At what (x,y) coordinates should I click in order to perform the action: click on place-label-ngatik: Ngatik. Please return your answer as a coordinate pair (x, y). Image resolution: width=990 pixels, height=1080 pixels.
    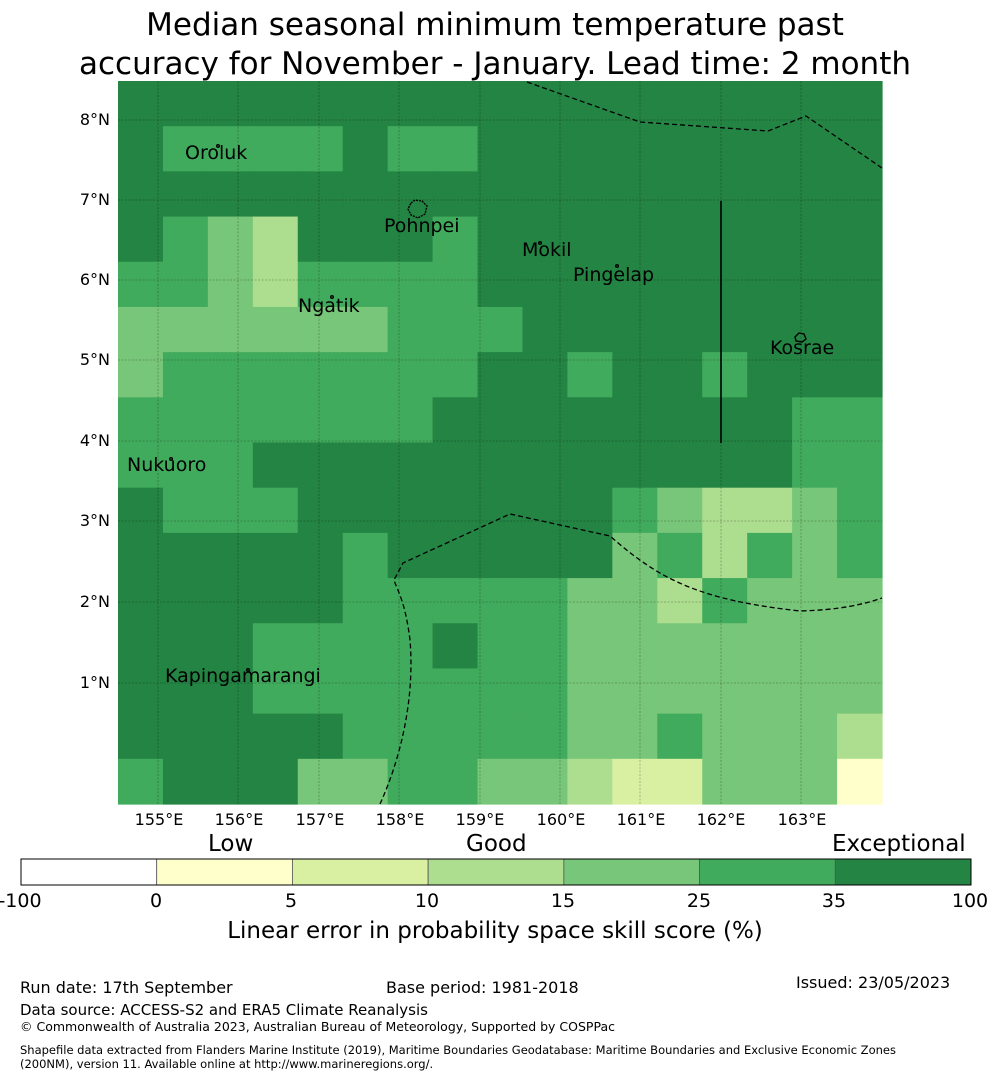
    Looking at the image, I should click on (329, 306).